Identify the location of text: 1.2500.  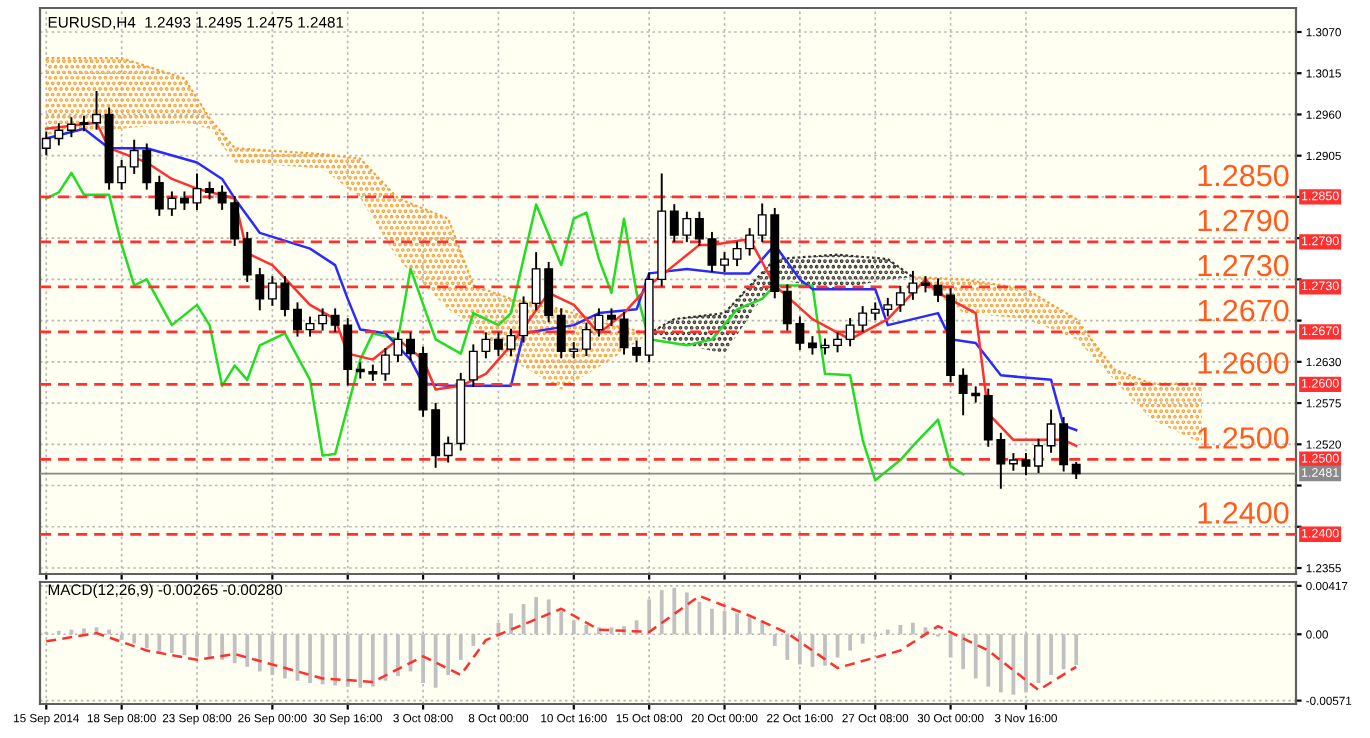
(1243, 438).